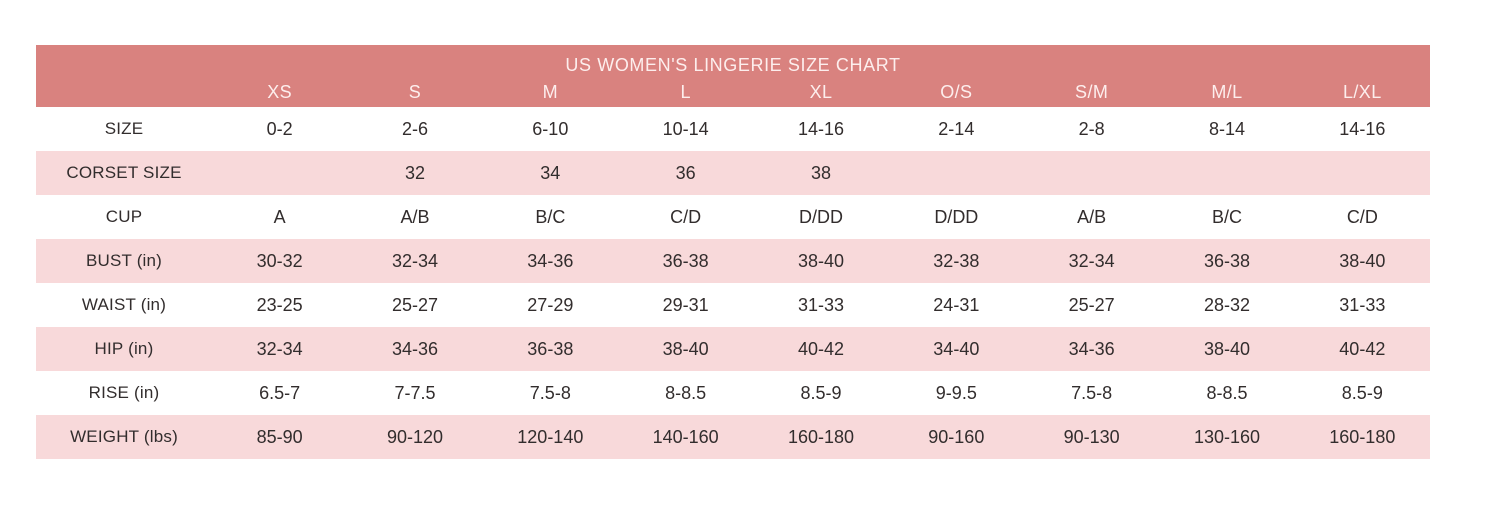  Describe the element at coordinates (821, 91) in the screenshot. I see `column-header: XL` at that location.